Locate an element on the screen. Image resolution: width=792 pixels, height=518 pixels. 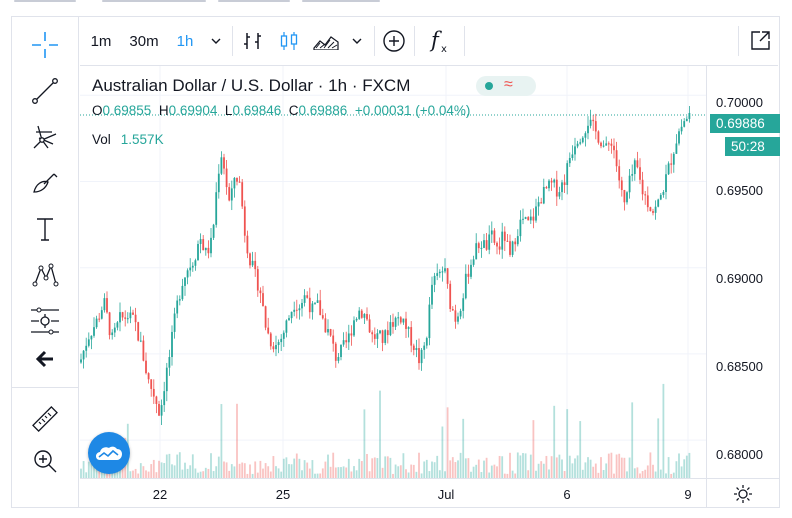
text-tool is located at coordinates (45, 229).